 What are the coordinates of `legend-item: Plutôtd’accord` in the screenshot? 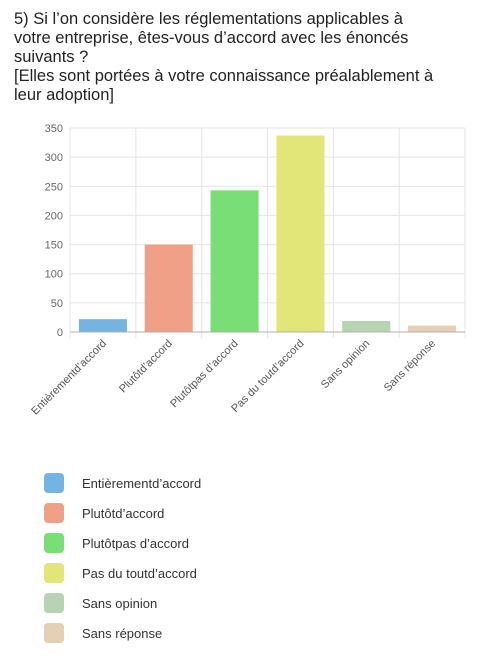 It's located at (122, 513).